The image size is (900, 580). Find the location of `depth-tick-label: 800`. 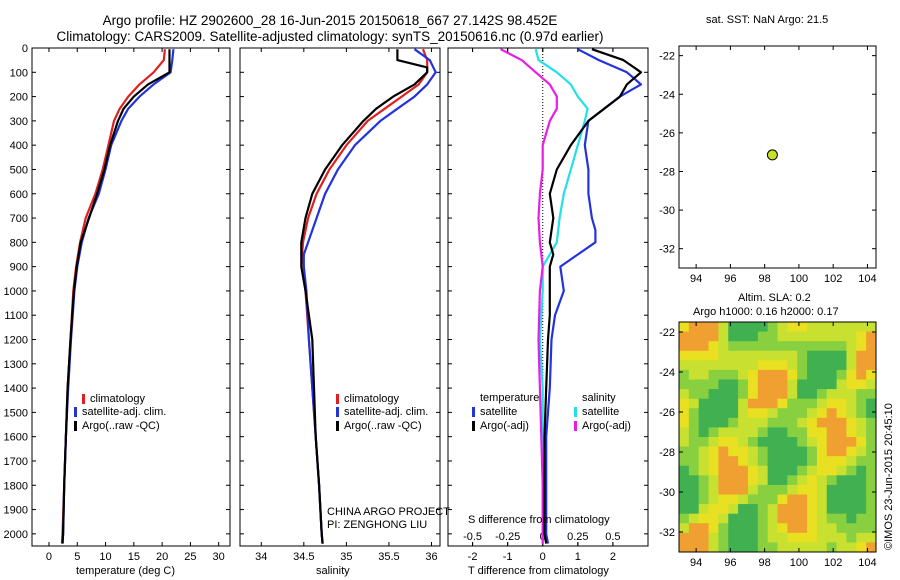

depth-tick-label: 800 is located at coordinates (19, 243).